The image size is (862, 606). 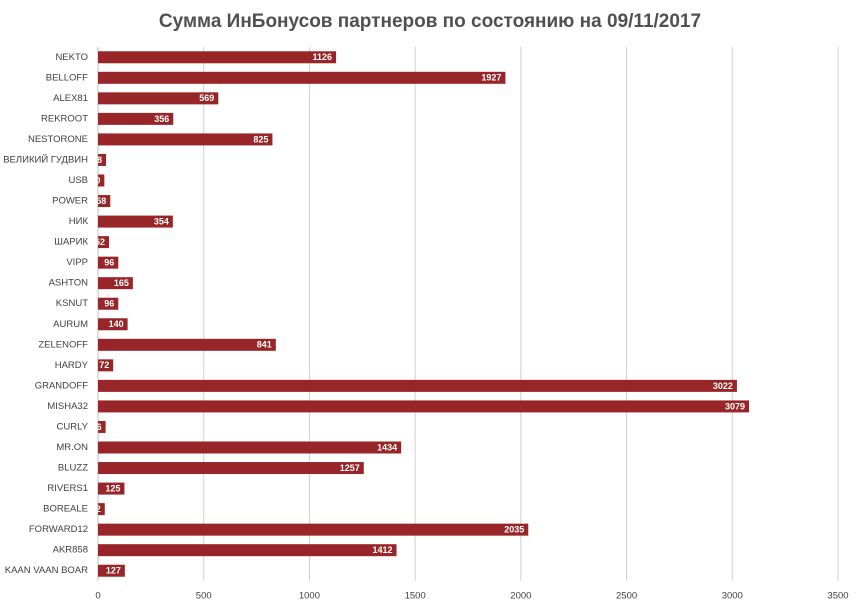 What do you see at coordinates (97, 596) in the screenshot?
I see `x-tick-label: 0` at bounding box center [97, 596].